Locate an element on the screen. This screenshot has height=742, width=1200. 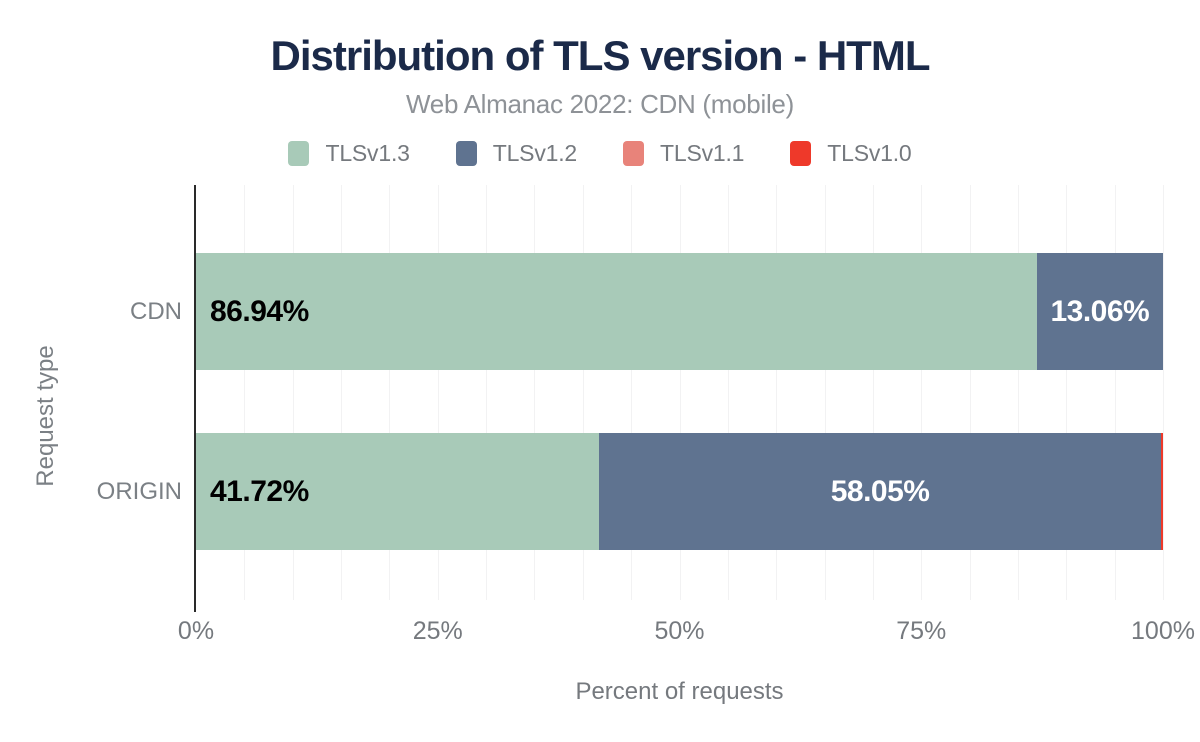
data-label-cdn-tlsv1.3: 86.94% is located at coordinates (259, 311).